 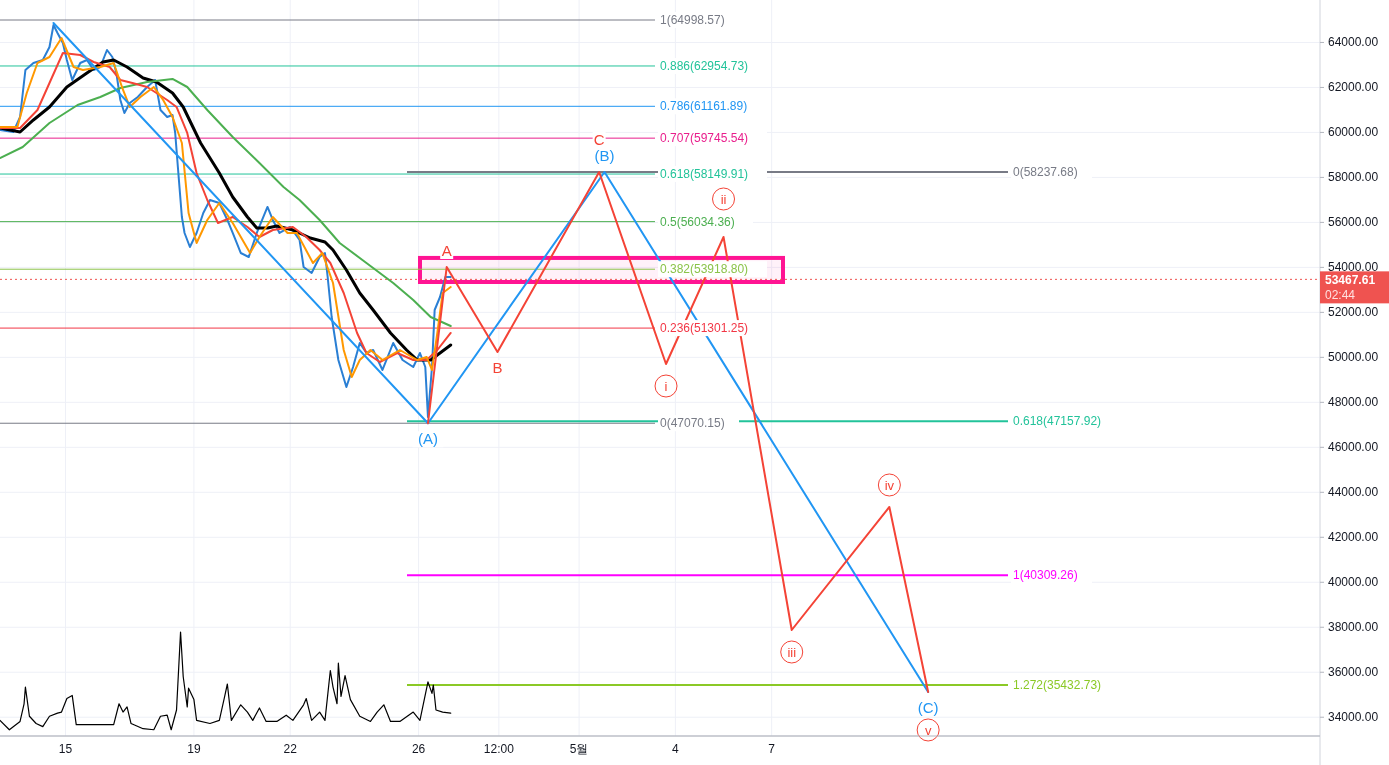 I want to click on ref-line-label: 1(40309.26), so click(x=1045, y=575).